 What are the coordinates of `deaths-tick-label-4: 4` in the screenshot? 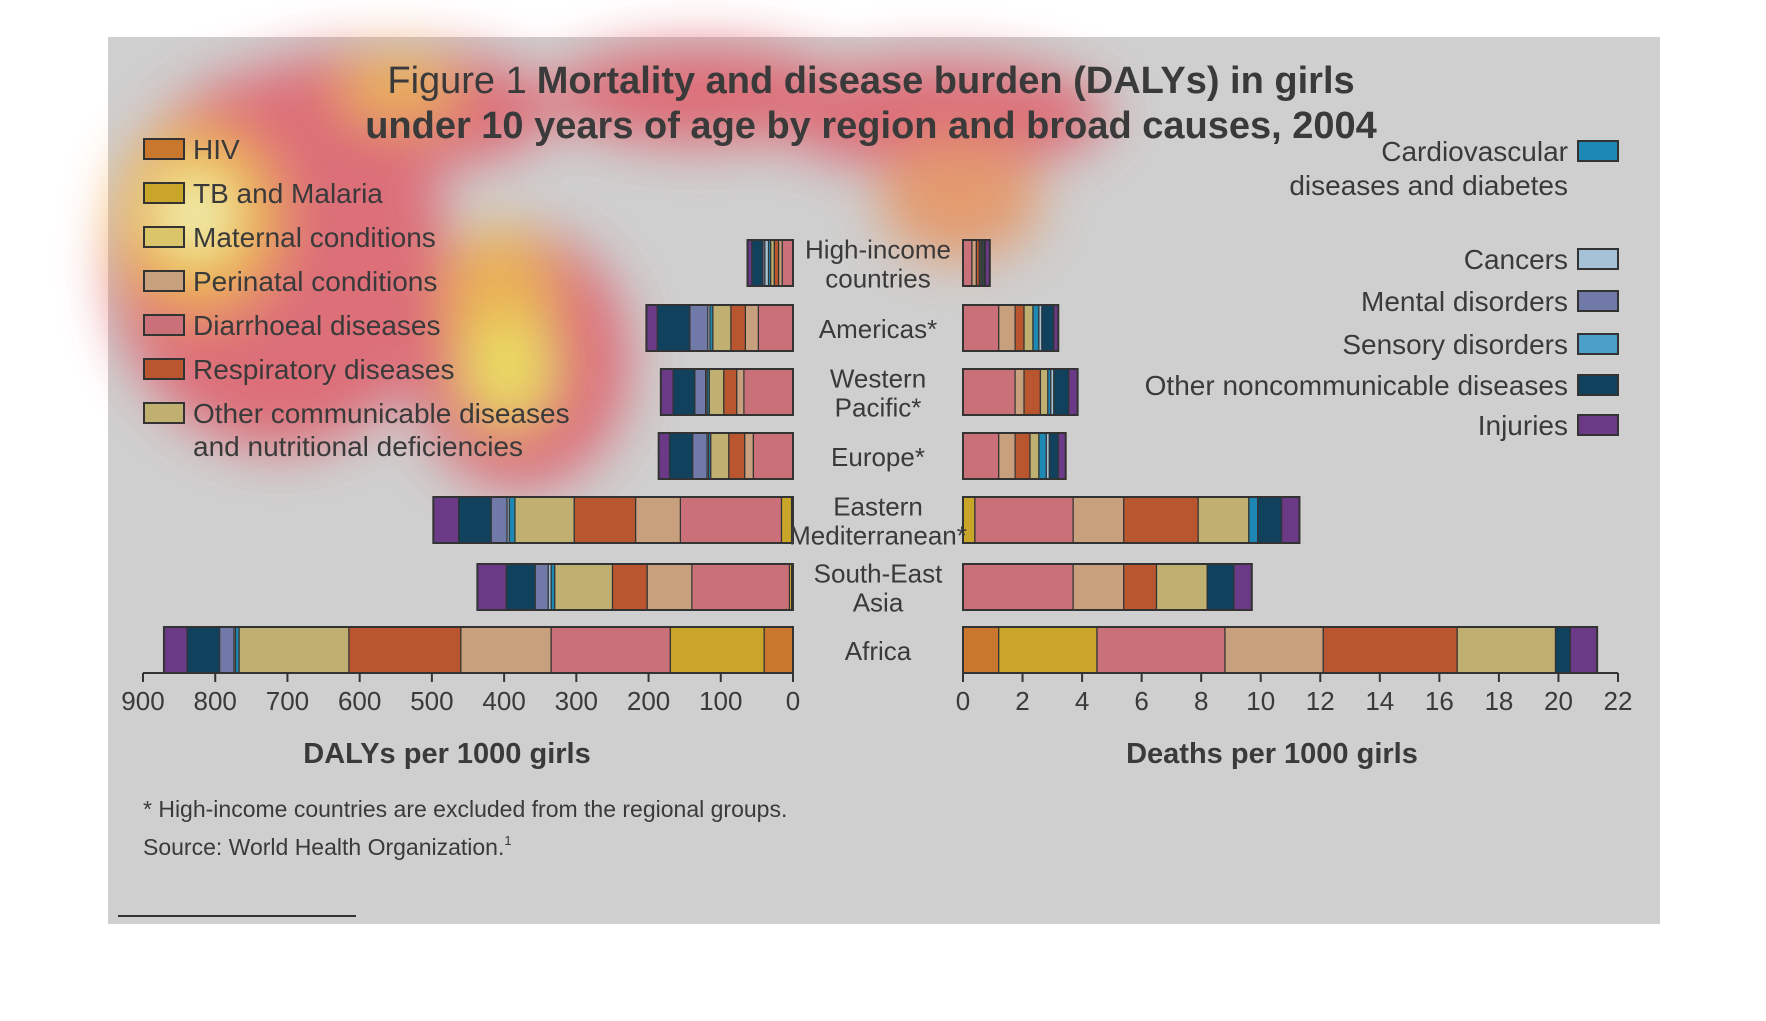 It's located at (1082, 701).